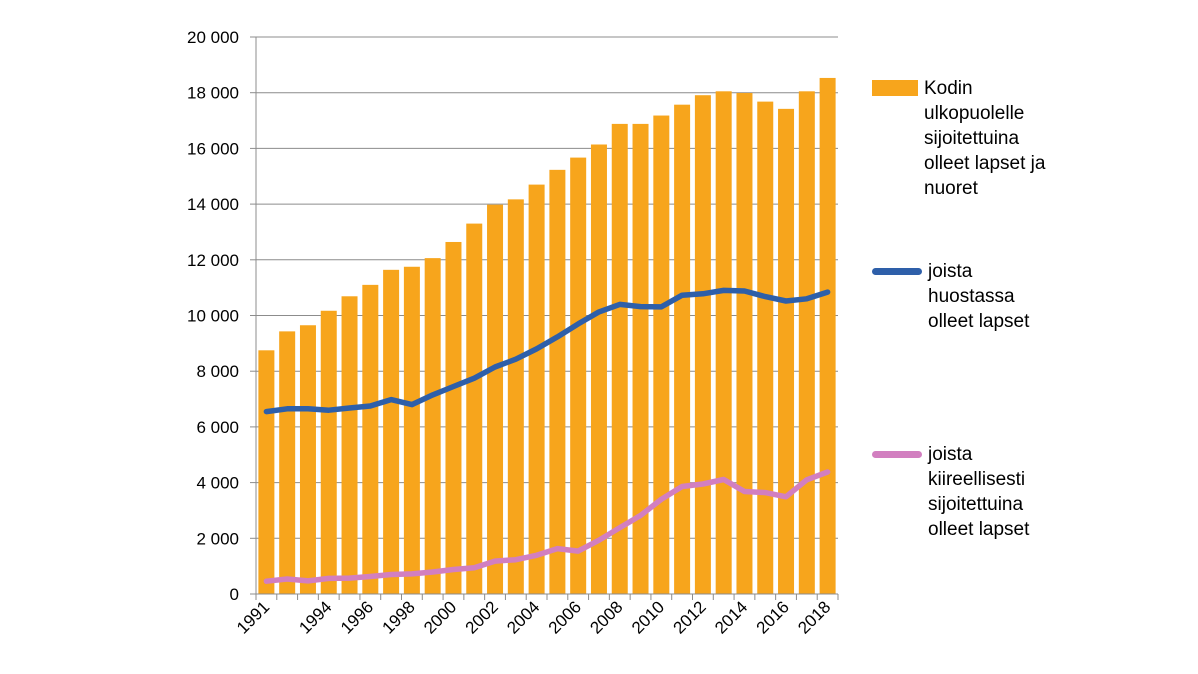 The height and width of the screenshot is (674, 1198). What do you see at coordinates (731, 617) in the screenshot?
I see `x-tick-label: 2014` at bounding box center [731, 617].